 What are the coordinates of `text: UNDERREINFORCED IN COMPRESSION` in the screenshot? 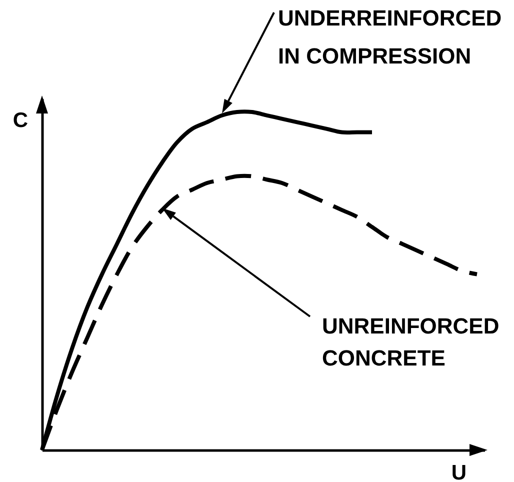 It's located at (390, 37).